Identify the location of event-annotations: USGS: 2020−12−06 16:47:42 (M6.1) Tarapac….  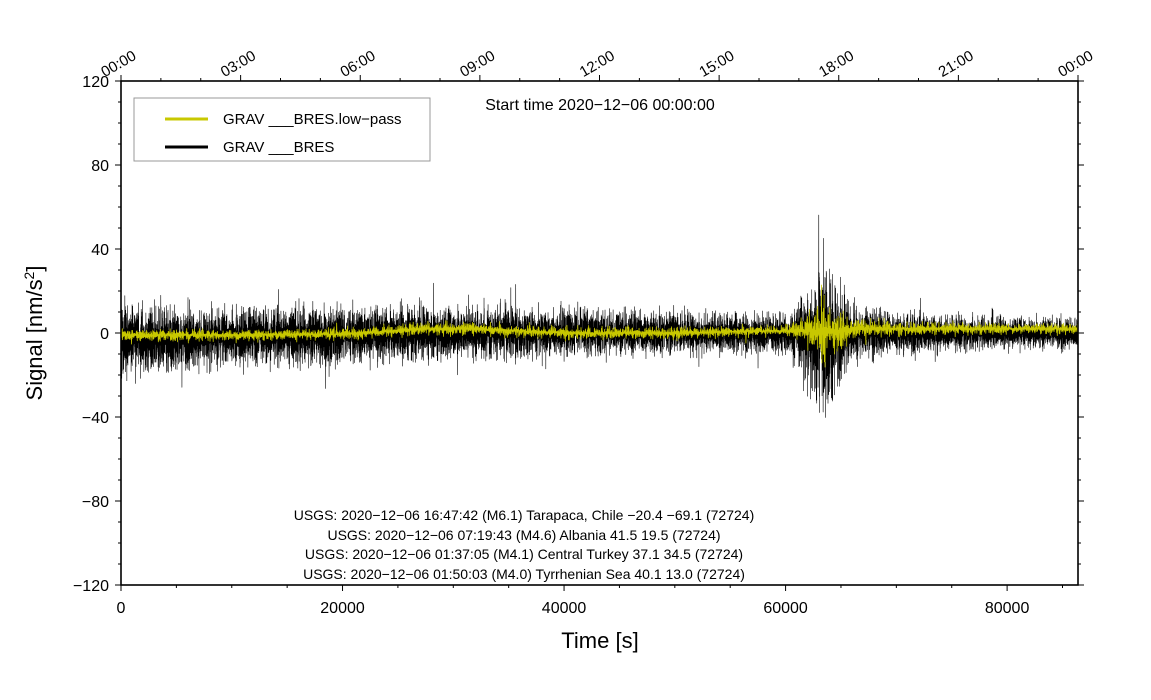
(524, 544).